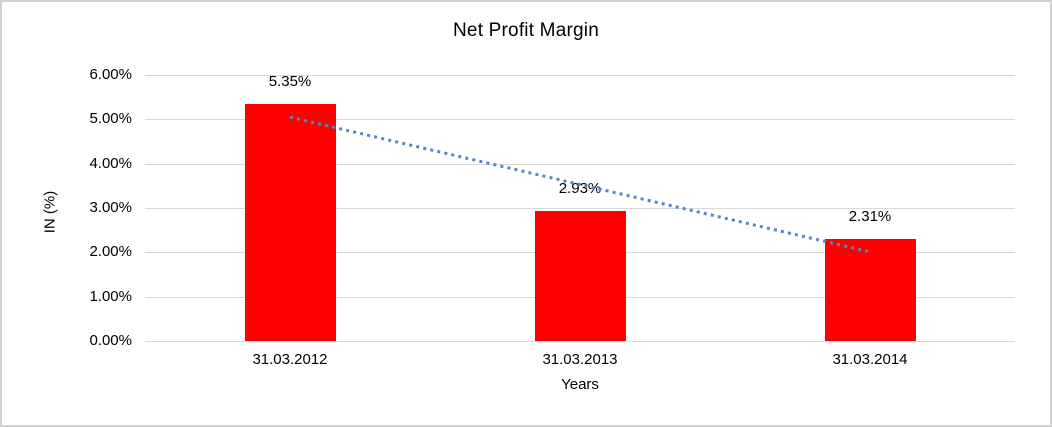 Image resolution: width=1052 pixels, height=427 pixels. I want to click on x-axis-tick-label: 31.03.2014, so click(870, 359).